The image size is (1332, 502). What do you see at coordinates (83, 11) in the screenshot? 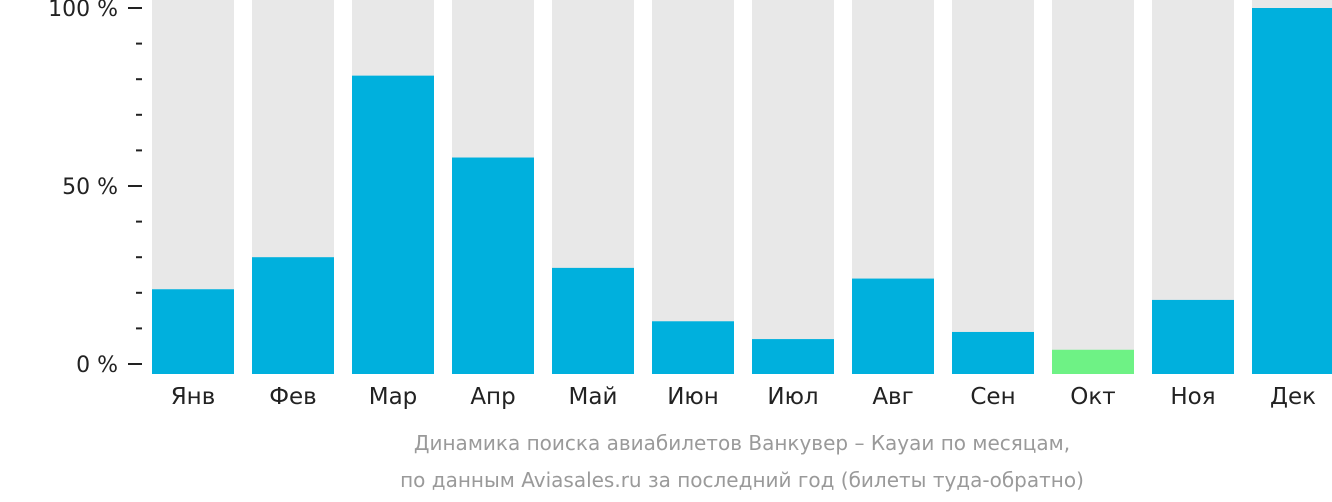
I see `y-tick-label: 100 %` at bounding box center [83, 11].